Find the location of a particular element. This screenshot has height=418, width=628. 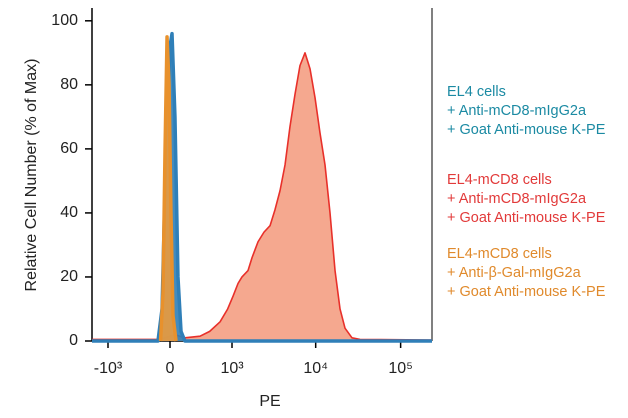

y-axis-label: Relative Cell Number (% of Max) is located at coordinates (31, 175).